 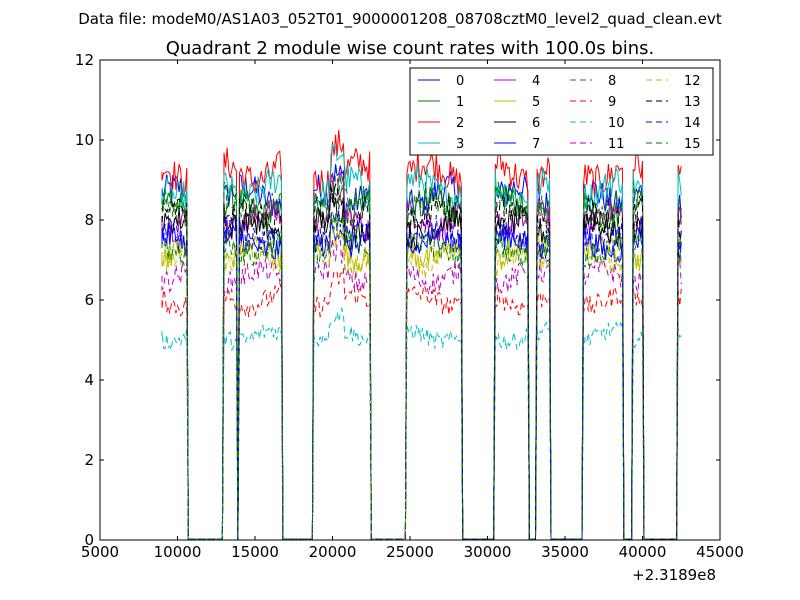 I want to click on legend-label-6: 6, so click(x=536, y=123).